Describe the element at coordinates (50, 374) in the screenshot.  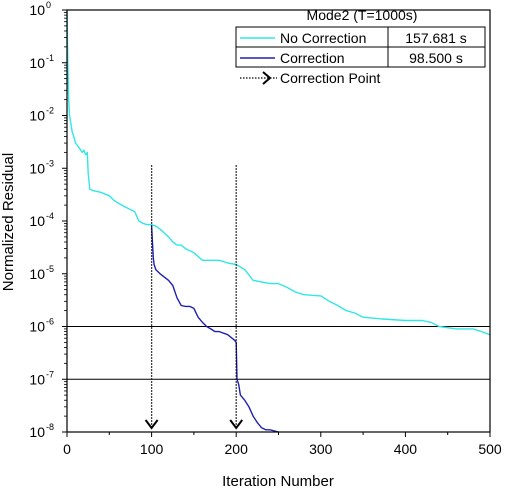
I see `y-tick-exponent-7: -7` at that location.